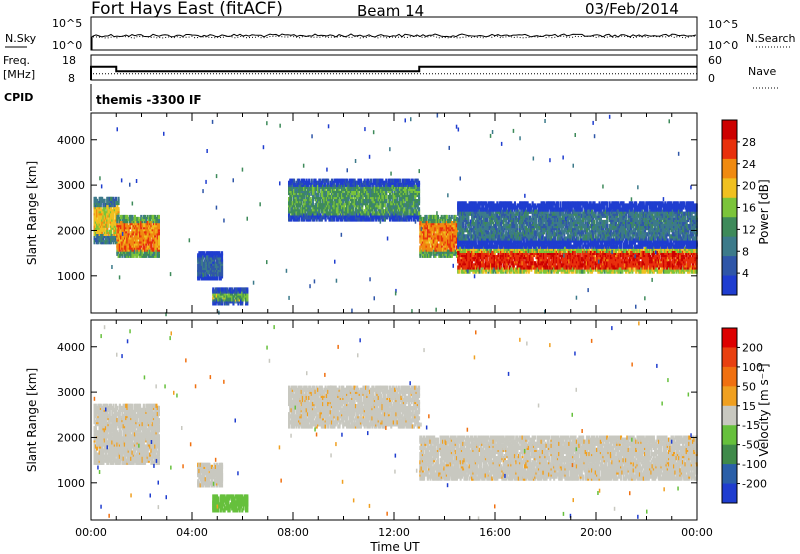 This screenshot has height=554, width=800. What do you see at coordinates (149, 100) in the screenshot?
I see `cpid-value: themis -3300 IF` at bounding box center [149, 100].